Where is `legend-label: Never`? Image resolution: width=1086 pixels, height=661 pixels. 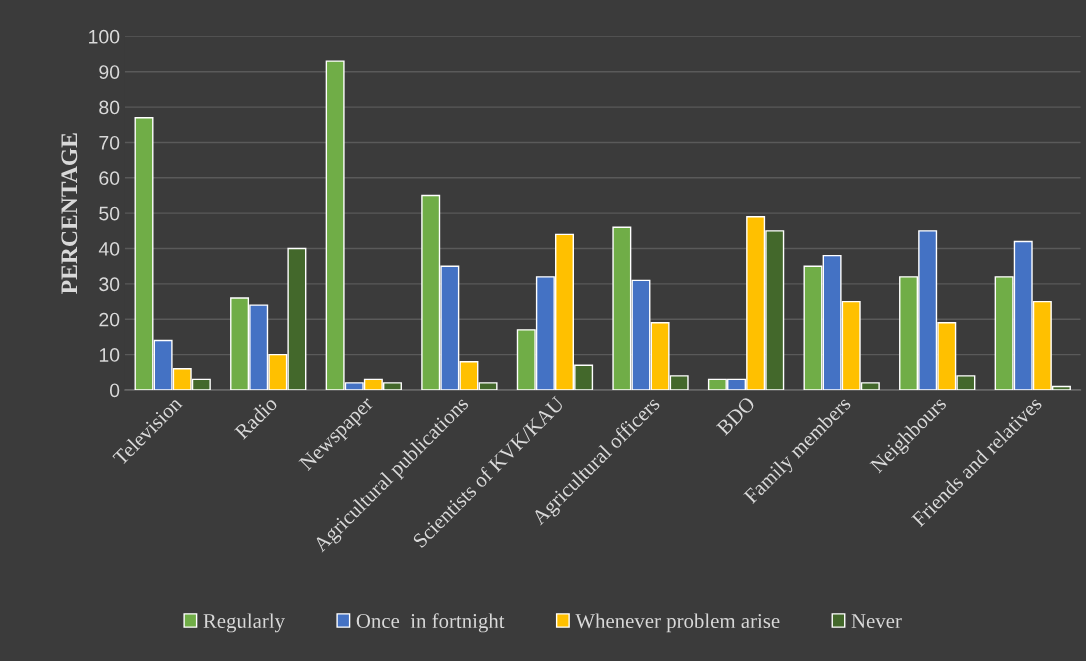 legend-label: Never is located at coordinates (876, 621).